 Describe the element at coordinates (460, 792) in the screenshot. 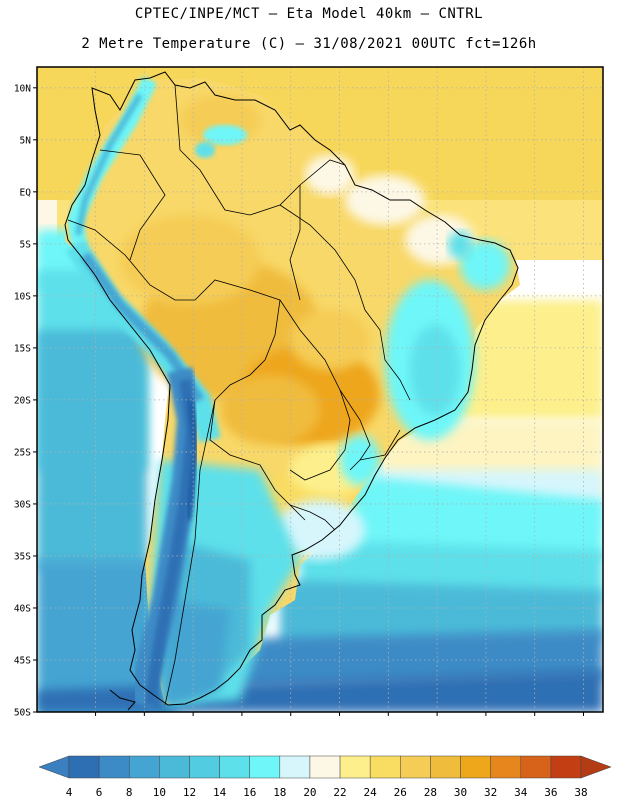

I see `colorbar-label: 30` at that location.